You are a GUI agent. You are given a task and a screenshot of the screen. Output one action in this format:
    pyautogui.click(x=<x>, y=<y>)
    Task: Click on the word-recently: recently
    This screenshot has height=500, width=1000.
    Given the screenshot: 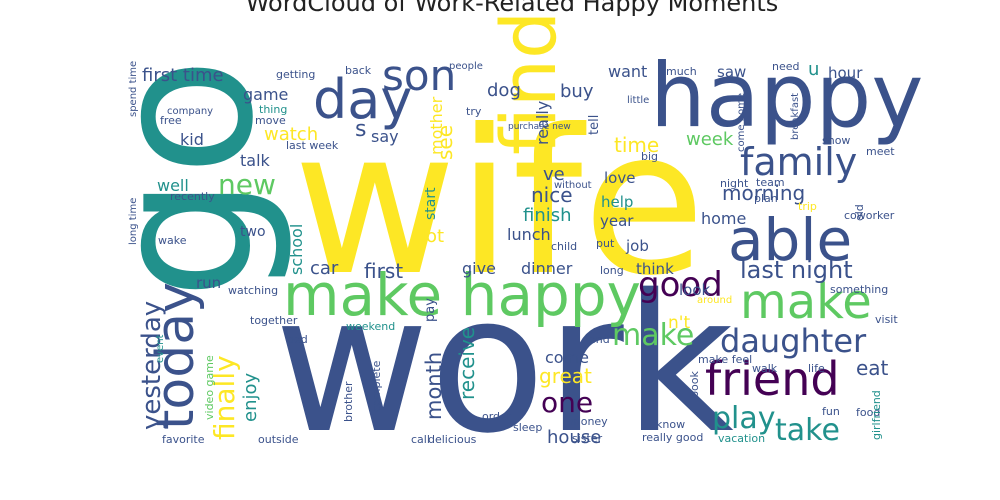 What is the action you would take?
    pyautogui.click(x=192, y=196)
    